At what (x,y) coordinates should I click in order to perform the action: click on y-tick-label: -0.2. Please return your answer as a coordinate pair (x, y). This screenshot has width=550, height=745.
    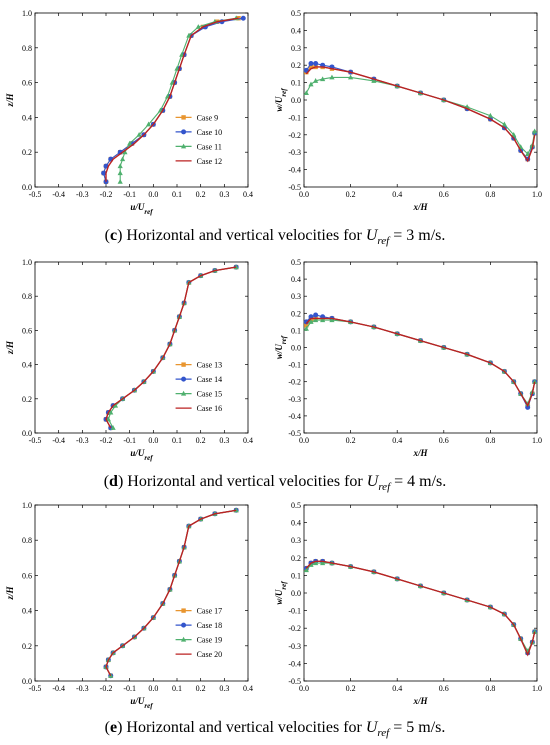
    Looking at the image, I should click on (294, 135).